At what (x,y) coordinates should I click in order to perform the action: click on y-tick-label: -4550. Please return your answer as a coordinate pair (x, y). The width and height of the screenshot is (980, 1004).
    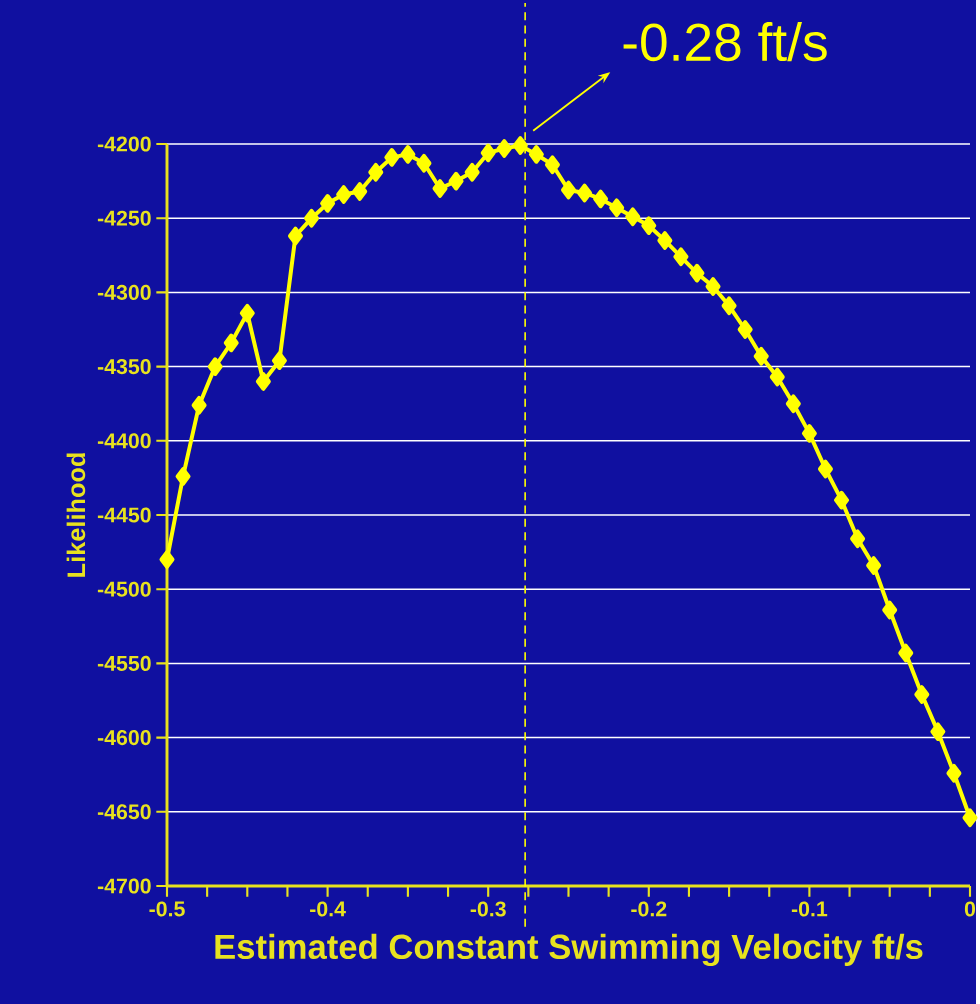
    Looking at the image, I should click on (124, 663).